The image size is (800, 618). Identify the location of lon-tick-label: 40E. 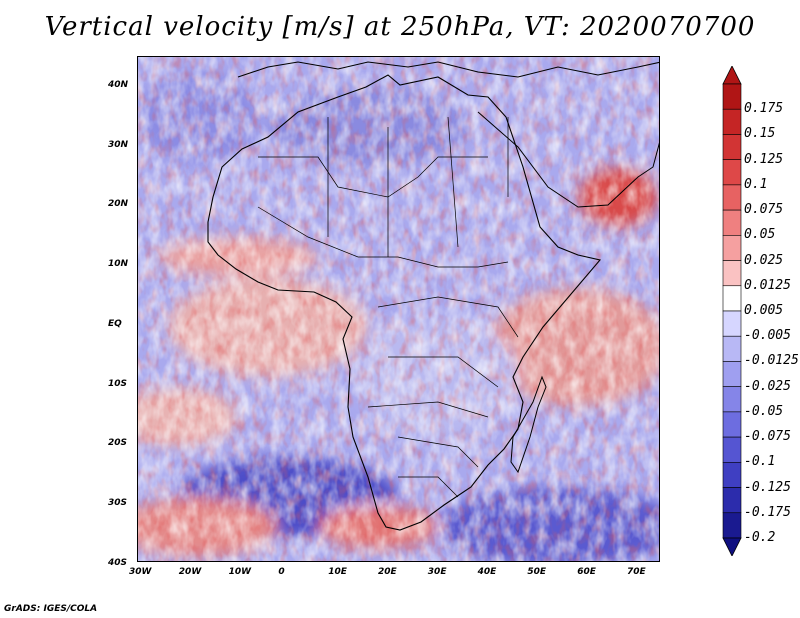
(487, 572).